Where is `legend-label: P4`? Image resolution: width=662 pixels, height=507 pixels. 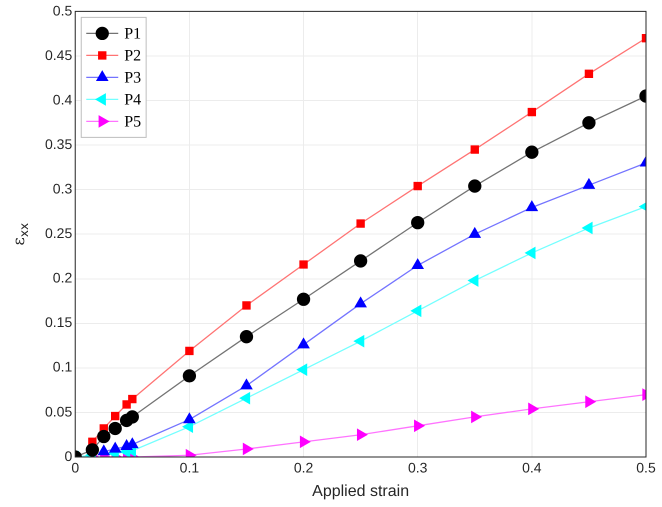 legend-label: P4 is located at coordinates (133, 100).